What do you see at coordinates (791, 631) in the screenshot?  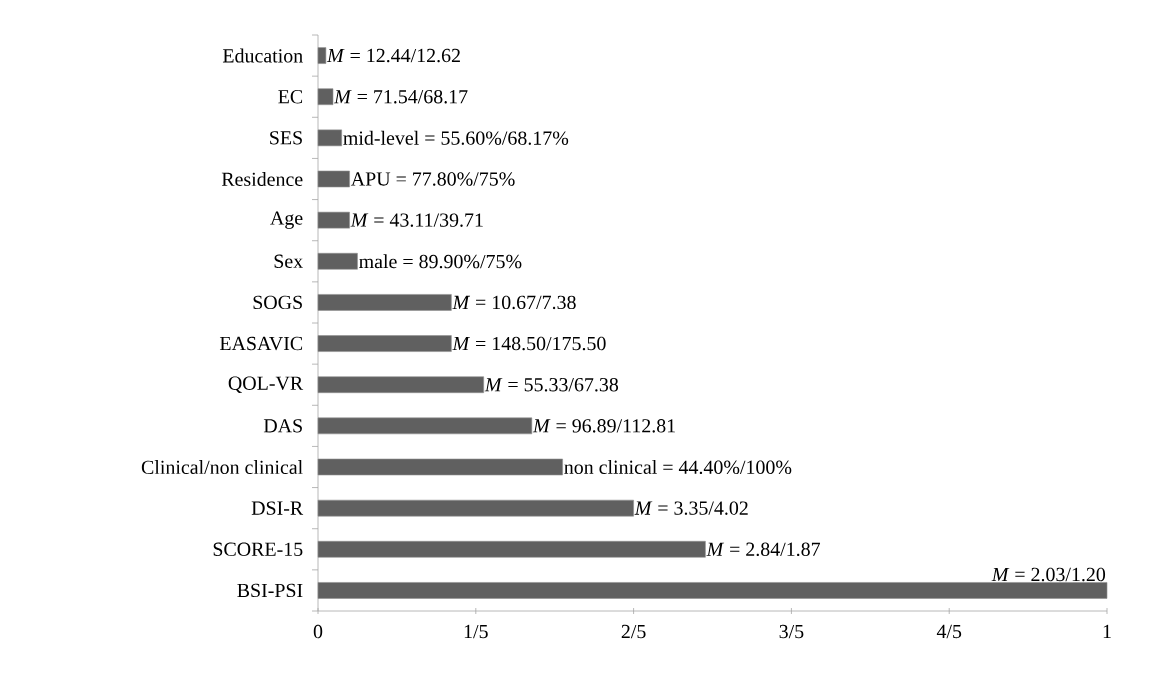 I see `x-tick-label: 3/5` at bounding box center [791, 631].